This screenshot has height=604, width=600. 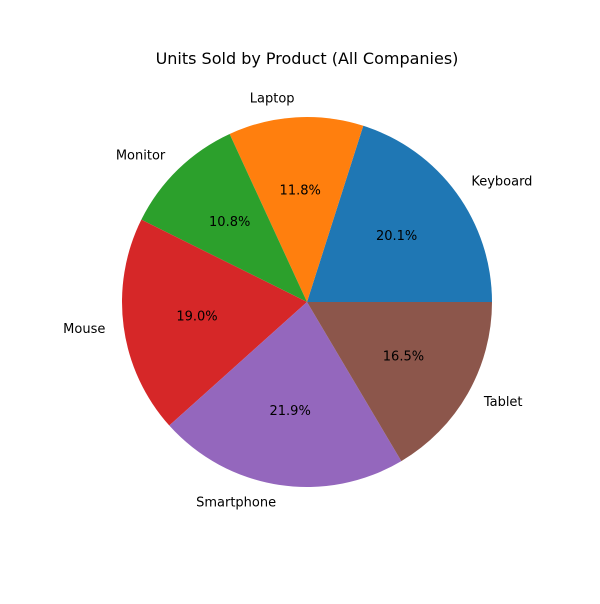 What do you see at coordinates (290, 411) in the screenshot?
I see `pct-label-smartphone: 21.9%` at bounding box center [290, 411].